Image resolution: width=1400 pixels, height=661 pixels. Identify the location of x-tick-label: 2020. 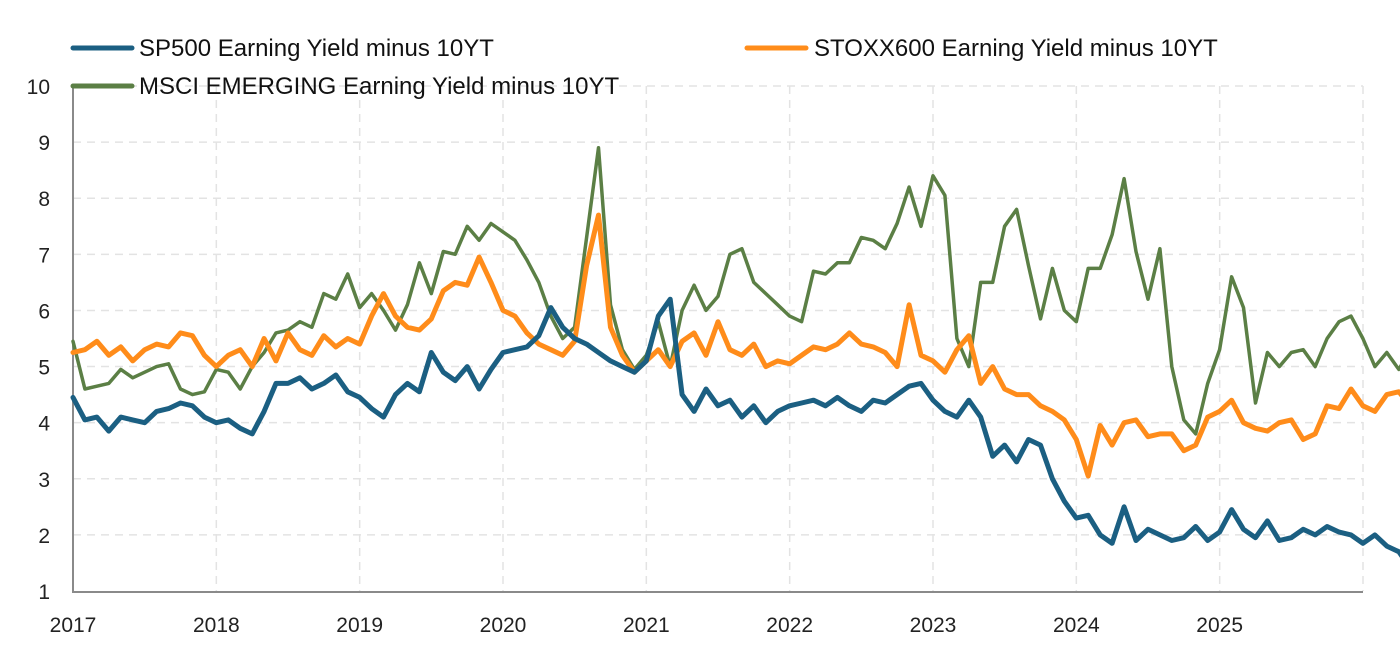
(503, 625).